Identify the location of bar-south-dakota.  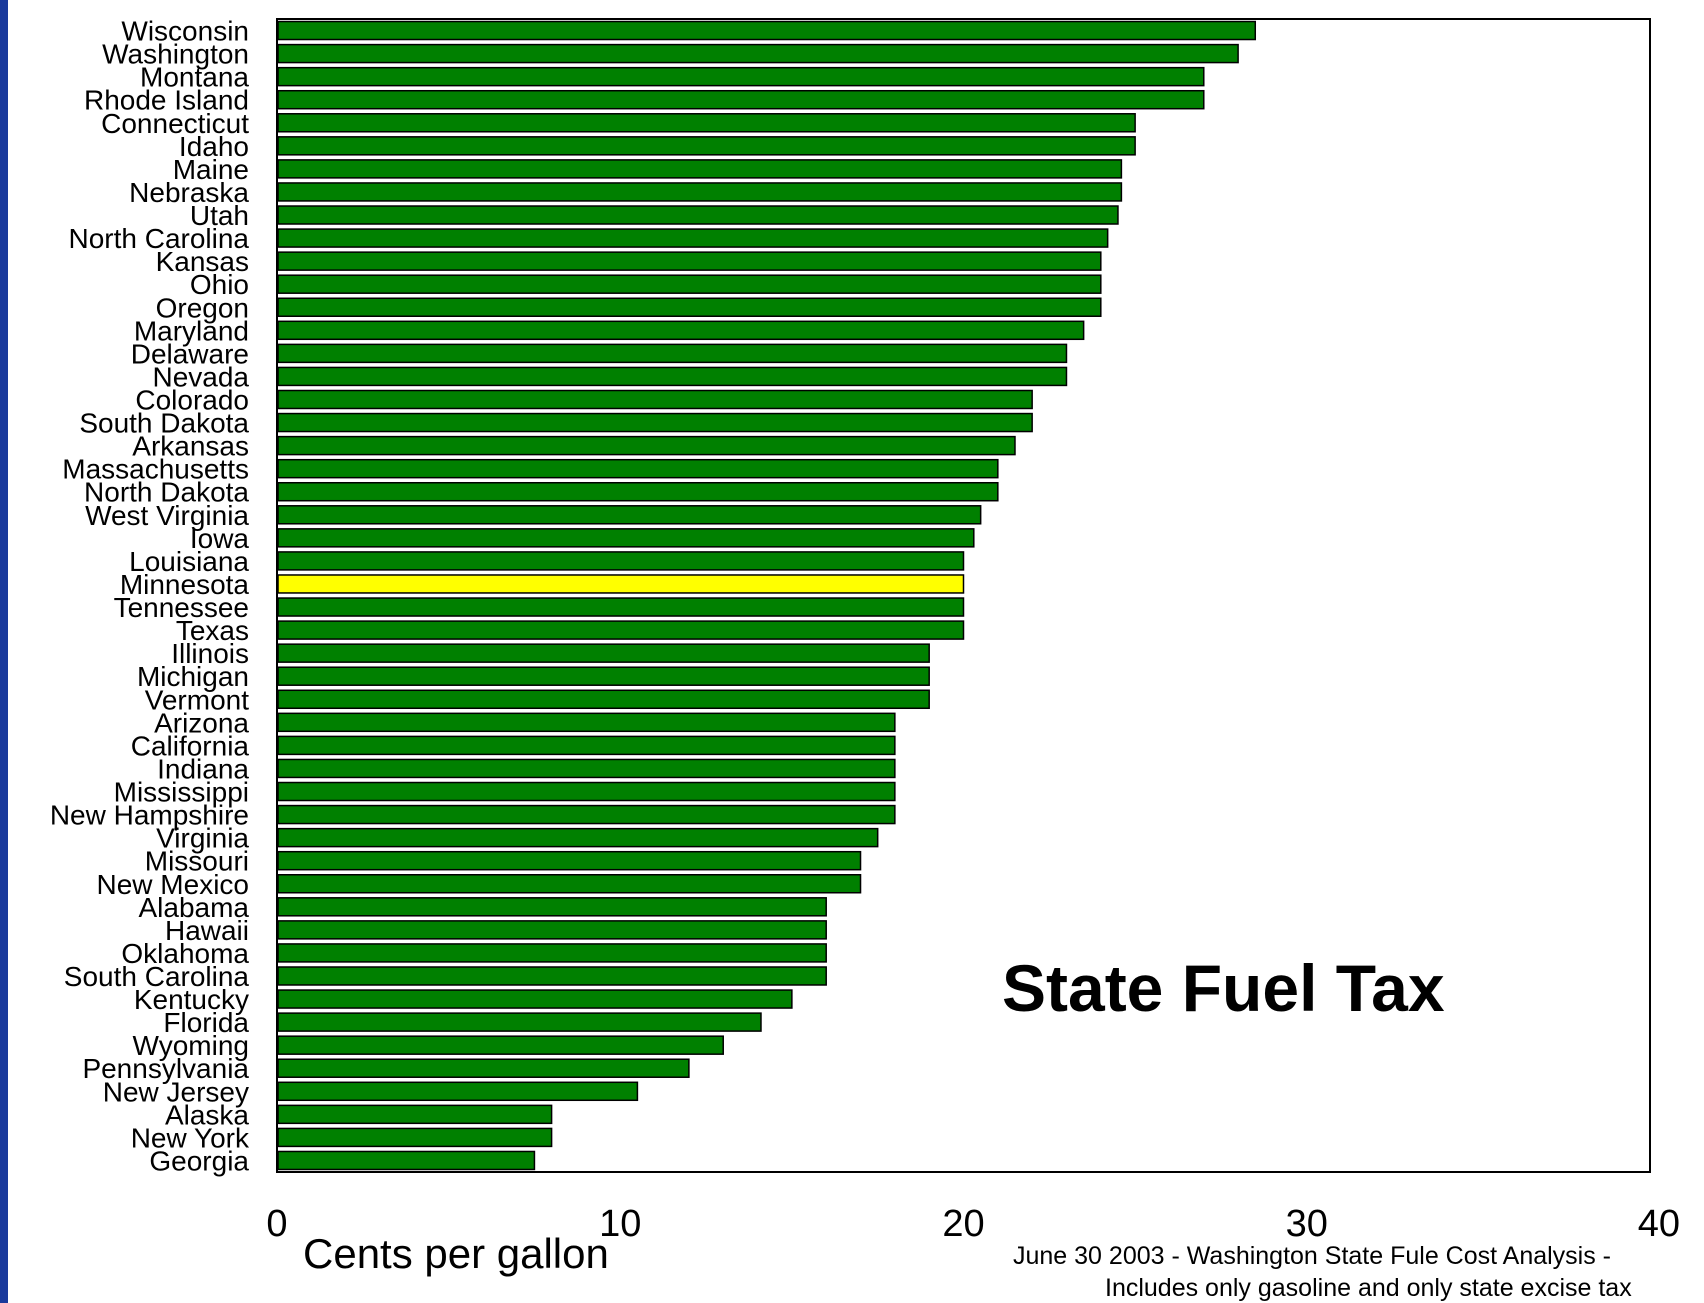
(655, 422).